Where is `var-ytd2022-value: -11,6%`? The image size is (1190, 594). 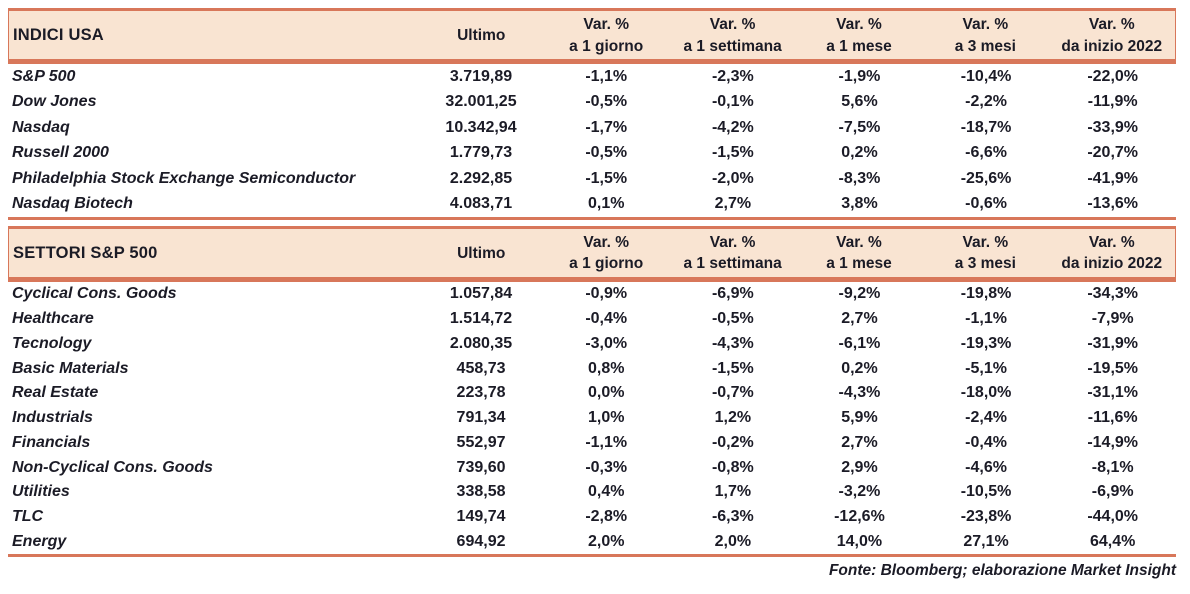
var-ytd2022-value: -11,6% is located at coordinates (1112, 418).